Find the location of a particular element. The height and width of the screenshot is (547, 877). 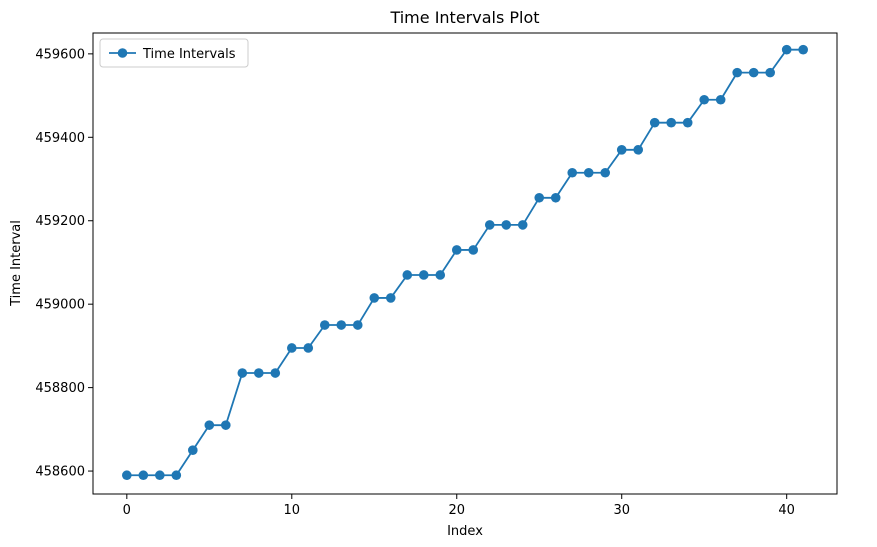

x-ticks: 0 10 20 30 40 is located at coordinates (459, 506).